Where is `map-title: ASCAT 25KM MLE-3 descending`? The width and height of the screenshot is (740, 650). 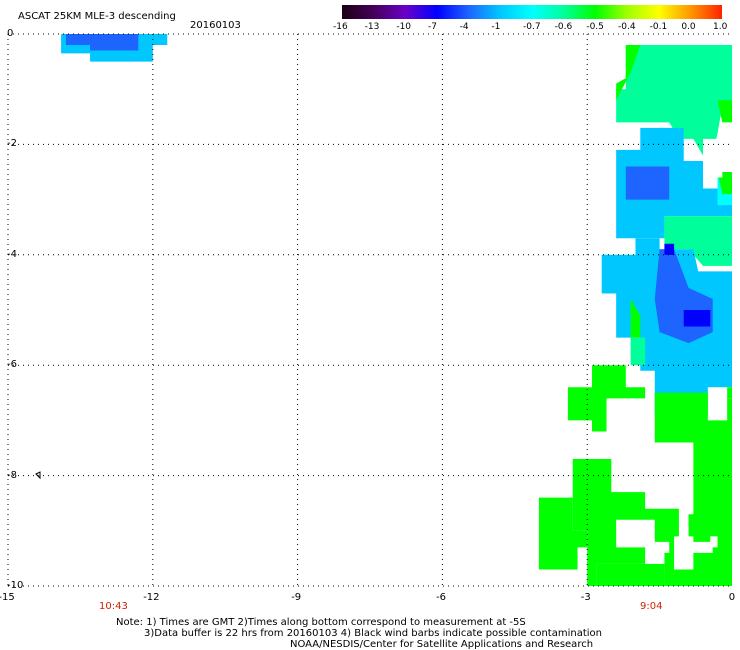 map-title: ASCAT 25KM MLE-3 descending is located at coordinates (97, 16).